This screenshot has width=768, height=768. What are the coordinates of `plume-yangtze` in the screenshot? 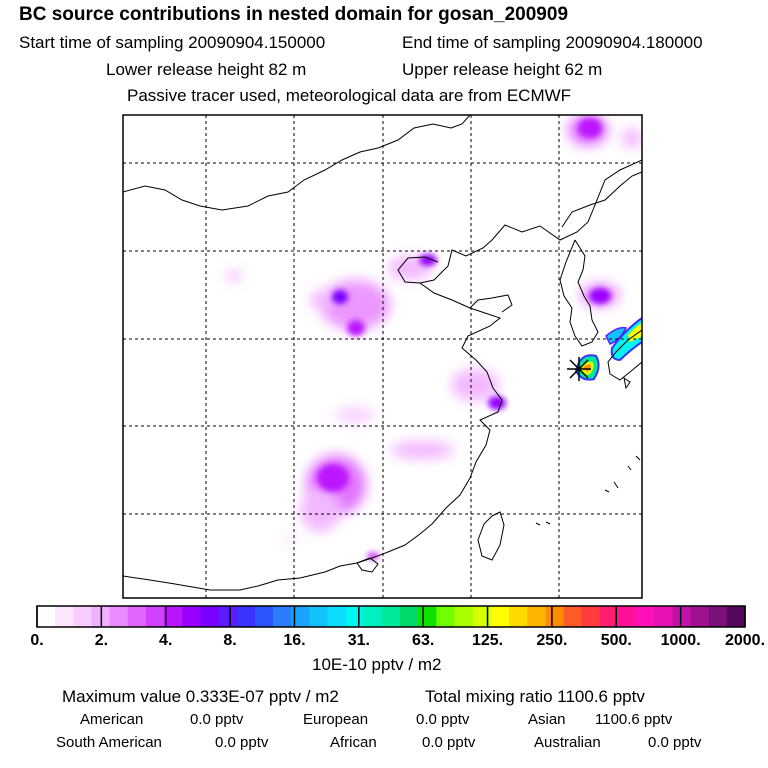 It's located at (475, 385).